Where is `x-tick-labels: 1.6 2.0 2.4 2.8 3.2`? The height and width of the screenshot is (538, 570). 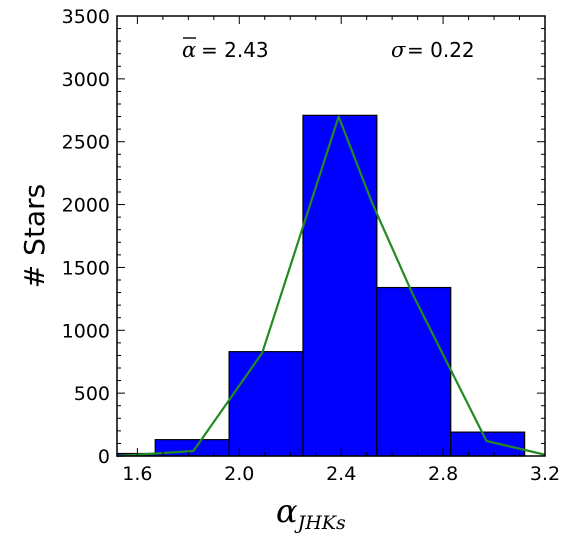
x-tick-labels: 1.6 2.0 2.4 2.8 3.2 is located at coordinates (341, 474).